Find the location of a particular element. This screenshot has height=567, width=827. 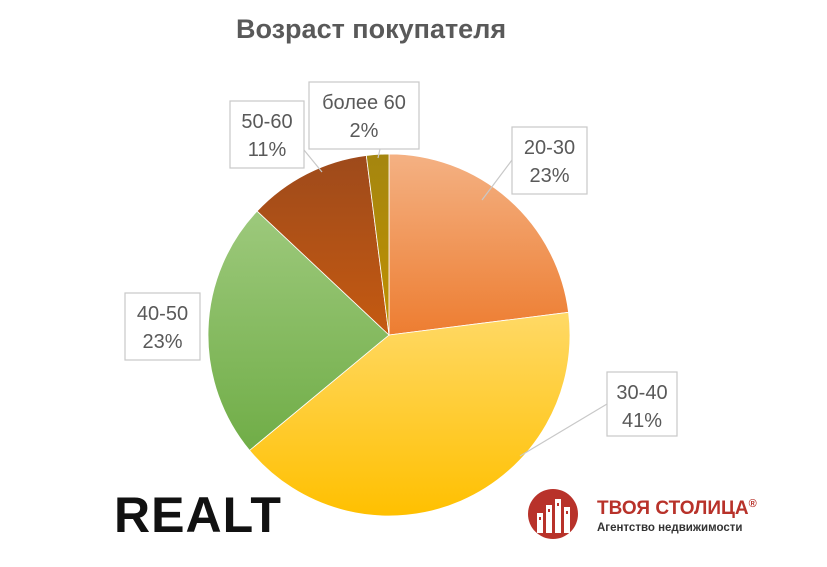

slice-category-label: 20-30 is located at coordinates (549, 148).